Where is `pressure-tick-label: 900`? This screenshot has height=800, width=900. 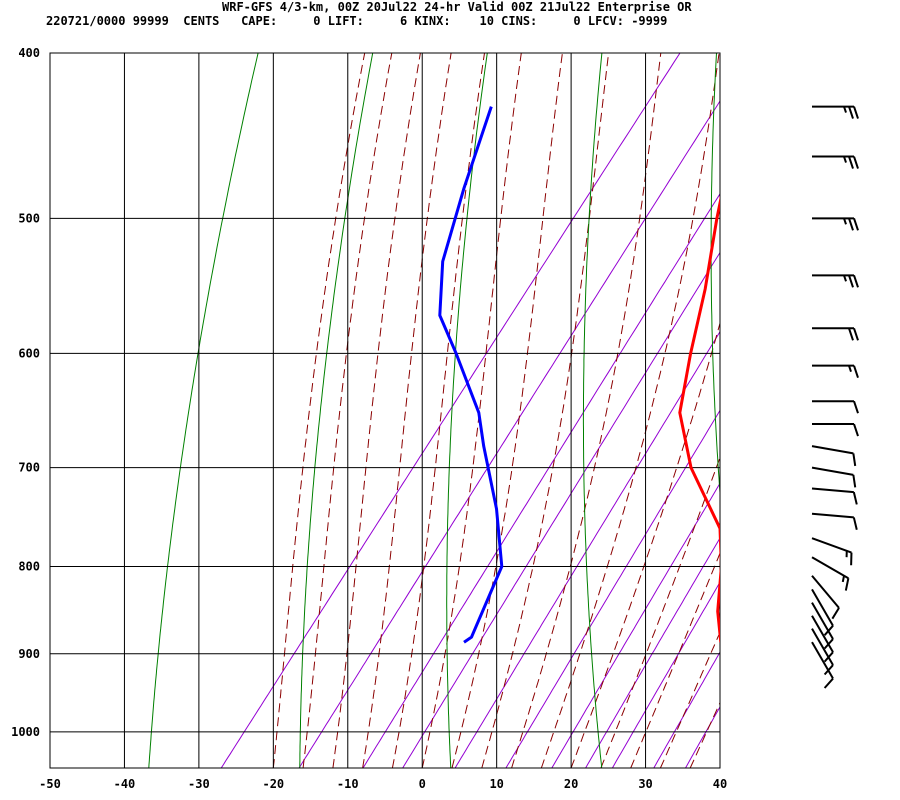 pressure-tick-label: 900 is located at coordinates (29, 654).